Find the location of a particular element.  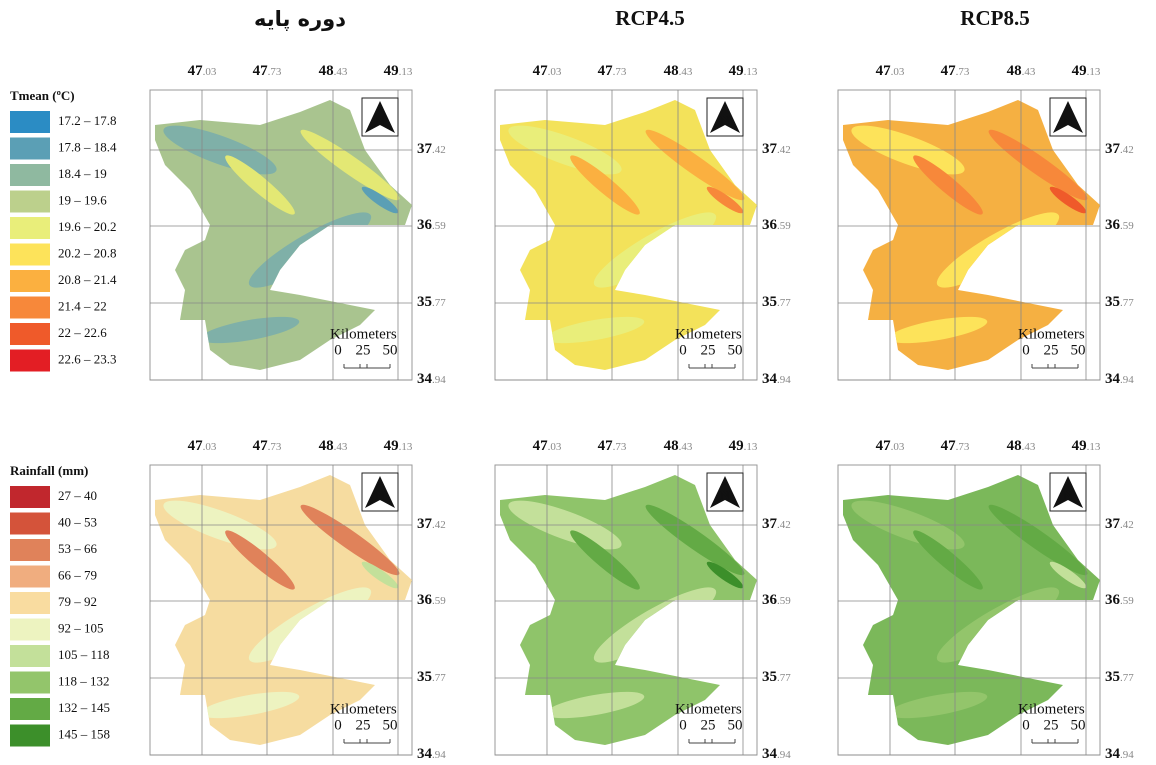

tick-fraction: .42 is located at coordinates (439, 525).